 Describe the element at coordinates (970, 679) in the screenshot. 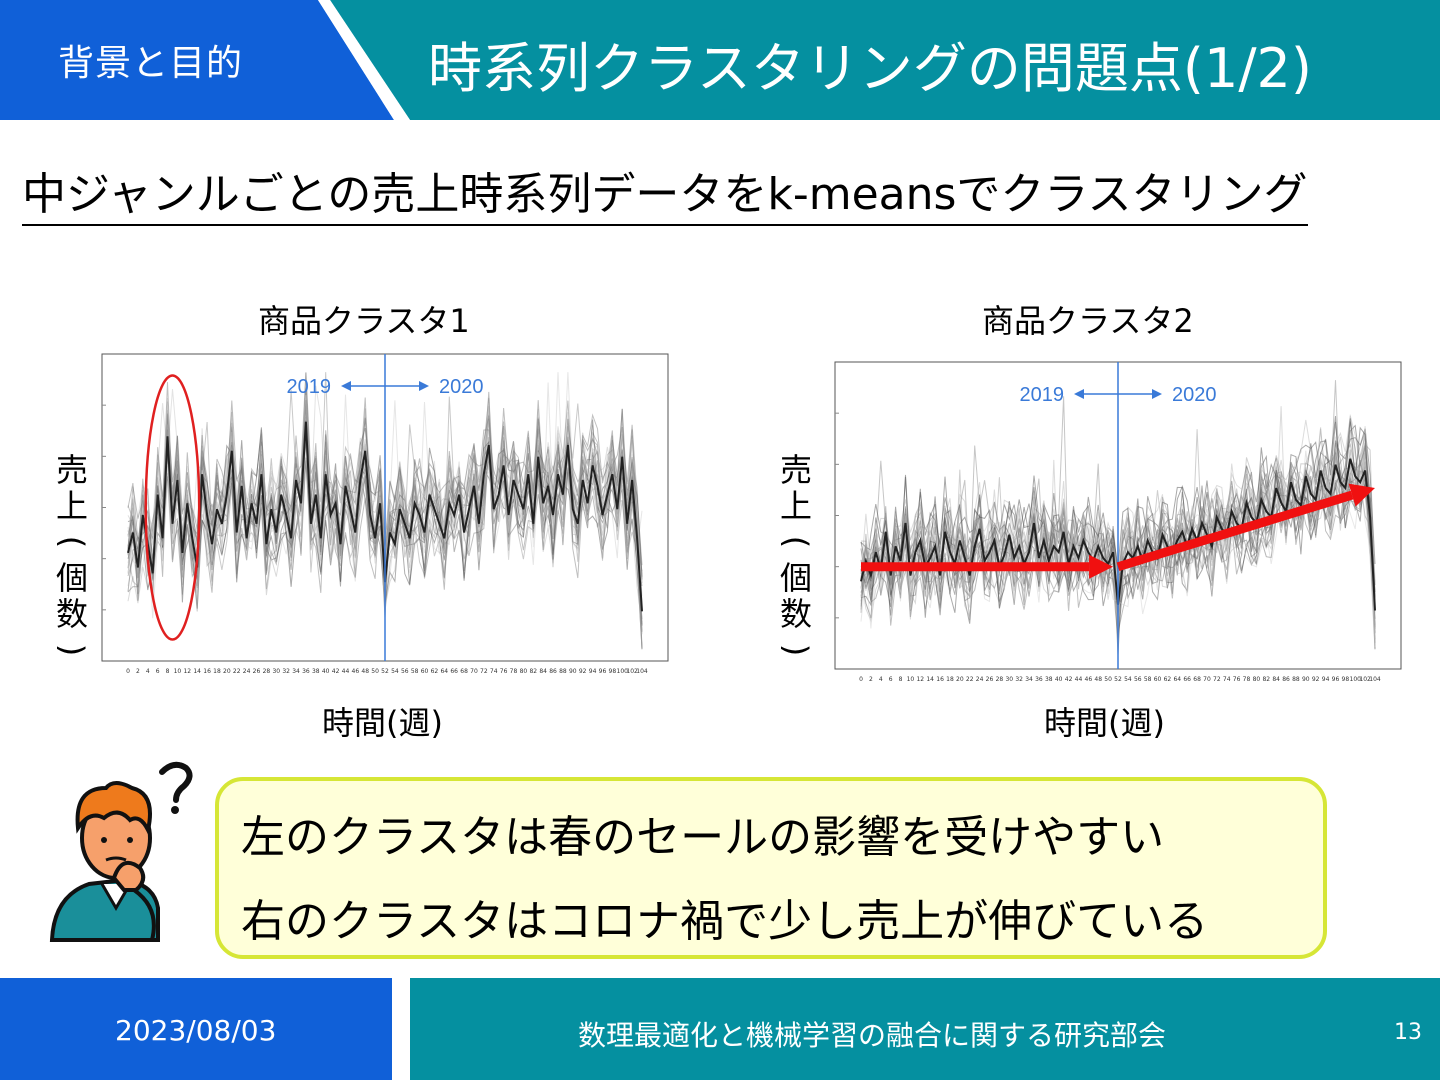

I see `x-tick-label: 22` at that location.